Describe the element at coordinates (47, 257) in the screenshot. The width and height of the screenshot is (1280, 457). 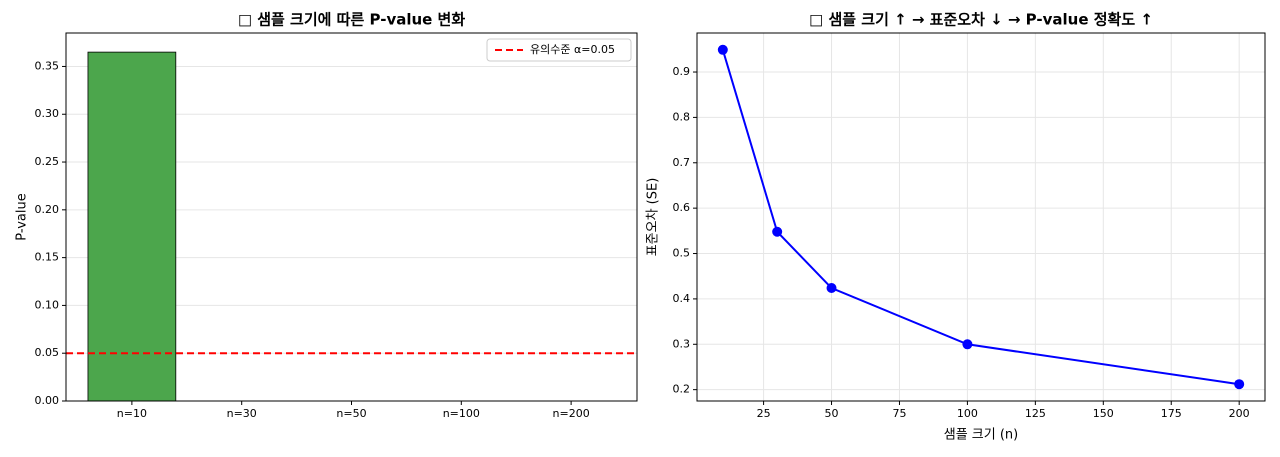
I see `y-tick-label: 0.15` at that location.